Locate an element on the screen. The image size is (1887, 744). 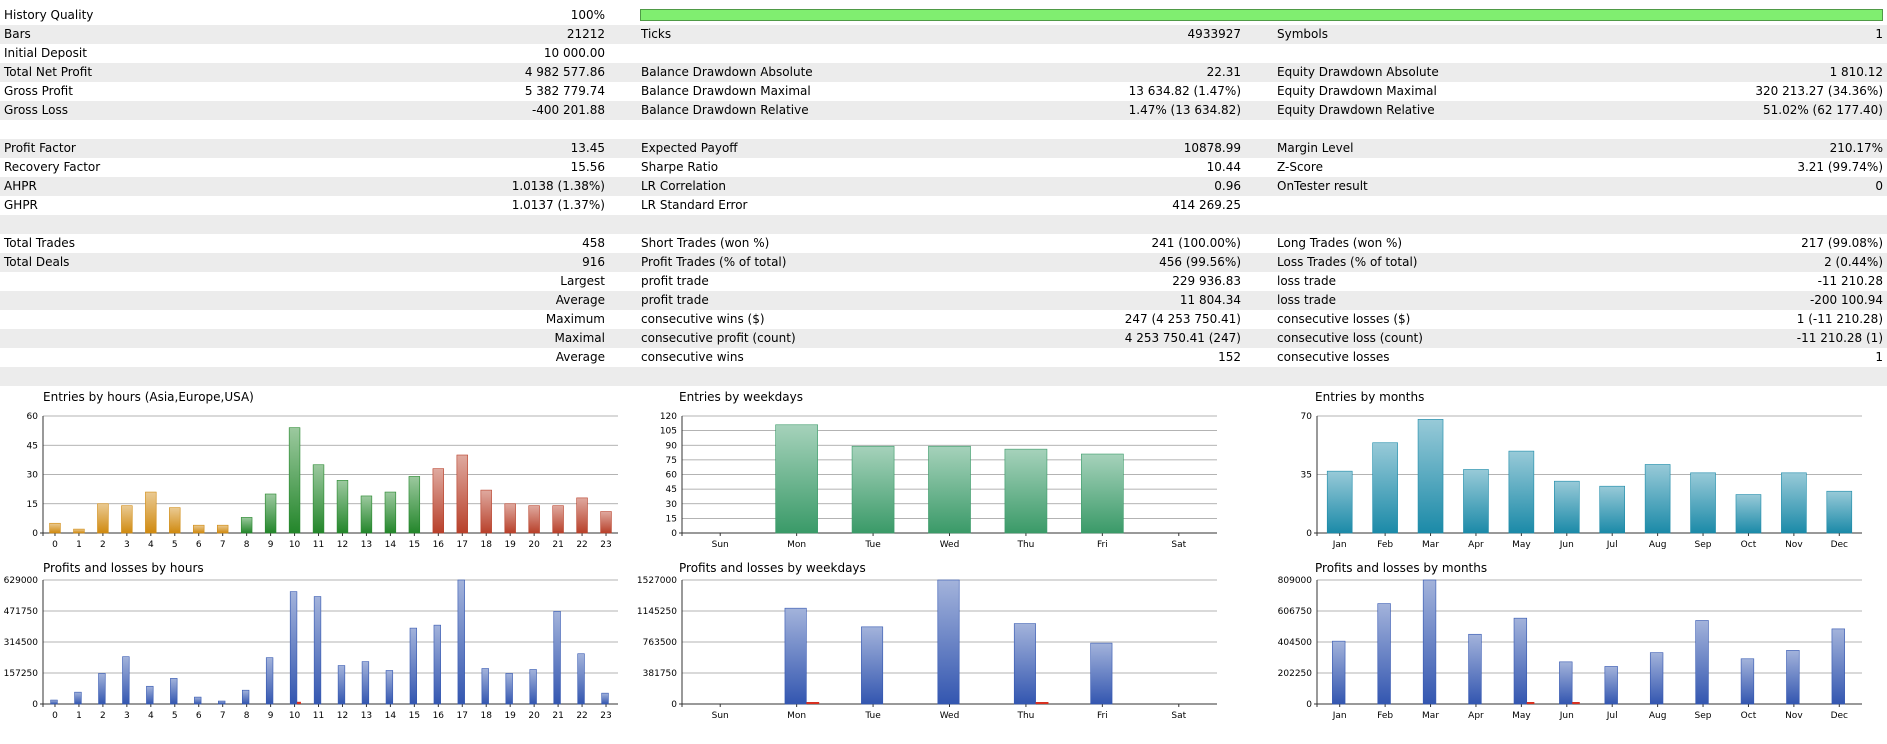
stat-value: 229 936.83 is located at coordinates (1206, 281).